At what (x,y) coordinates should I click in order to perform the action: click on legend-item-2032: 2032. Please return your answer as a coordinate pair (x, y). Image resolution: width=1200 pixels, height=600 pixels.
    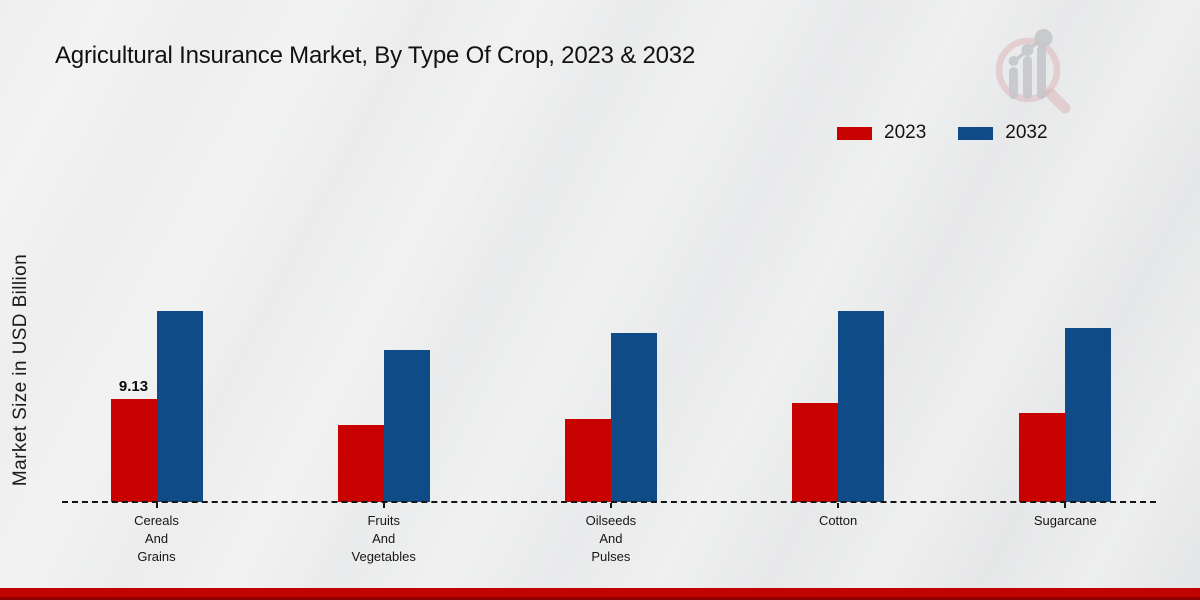
    Looking at the image, I should click on (1003, 133).